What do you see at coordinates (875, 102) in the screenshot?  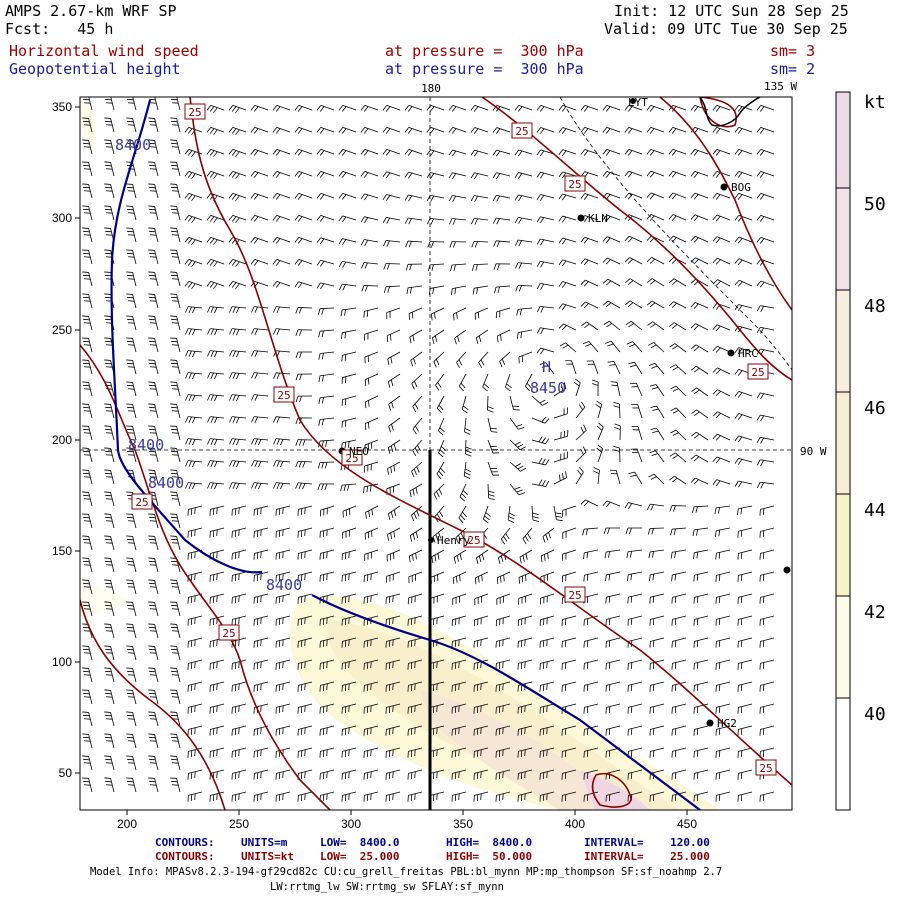 I see `colorbar-unit: kt` at bounding box center [875, 102].